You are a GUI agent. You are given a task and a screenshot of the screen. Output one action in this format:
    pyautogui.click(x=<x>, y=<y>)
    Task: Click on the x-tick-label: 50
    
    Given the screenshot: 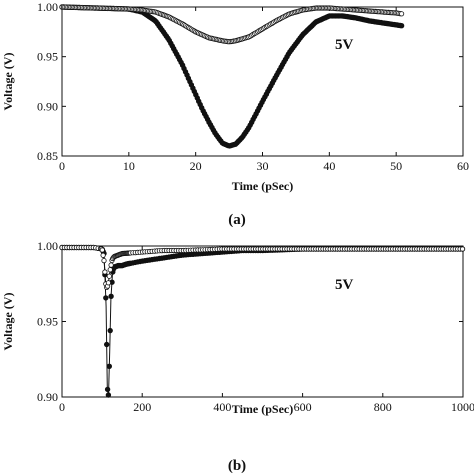 What is the action you would take?
    pyautogui.click(x=396, y=166)
    